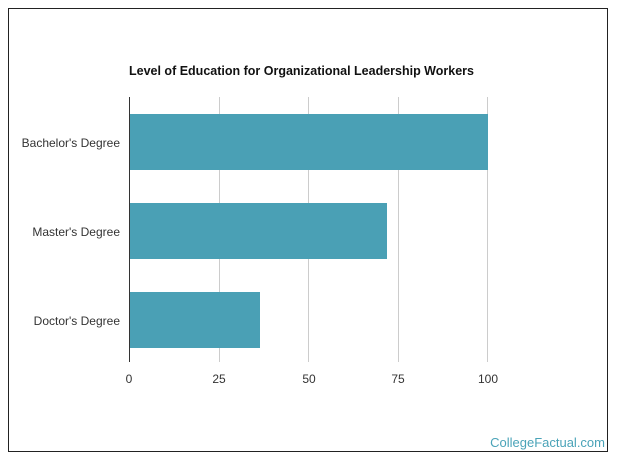  I want to click on x-tick-label: 25, so click(219, 379).